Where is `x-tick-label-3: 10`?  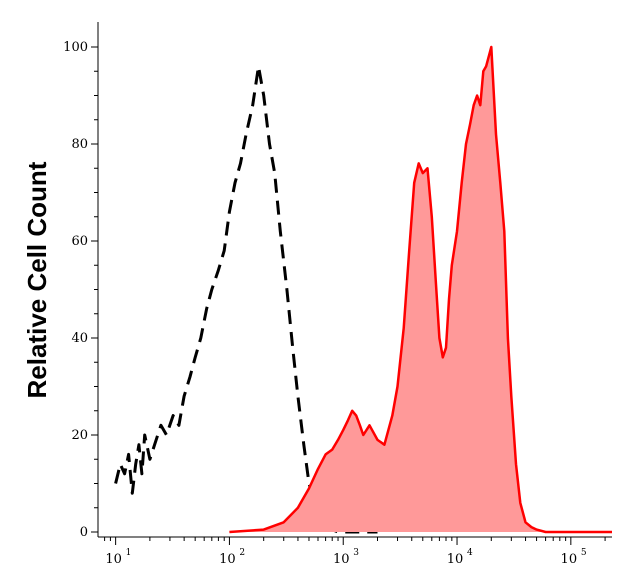 x-tick-label-3: 10 is located at coordinates (455, 559).